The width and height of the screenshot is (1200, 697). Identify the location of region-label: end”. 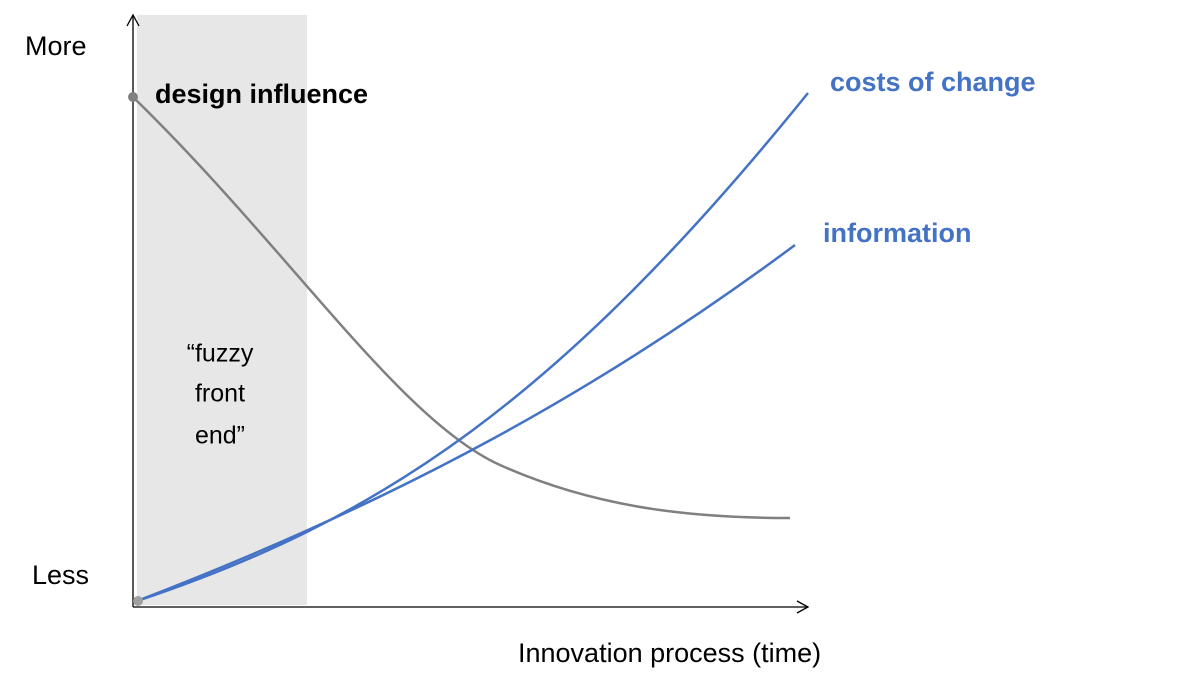
(220, 436).